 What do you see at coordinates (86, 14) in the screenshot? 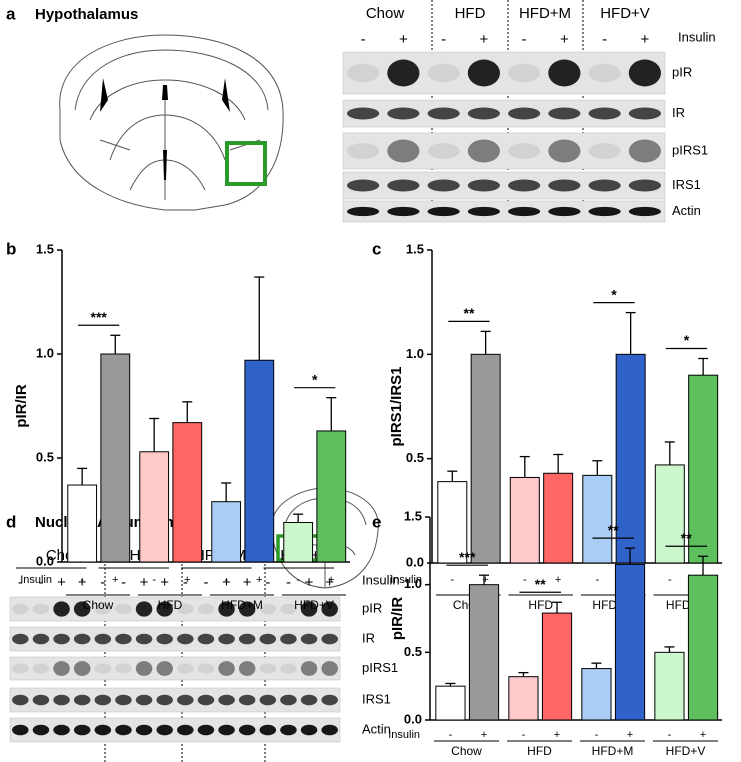
I see `blot-title: Hypothalamus` at bounding box center [86, 14].